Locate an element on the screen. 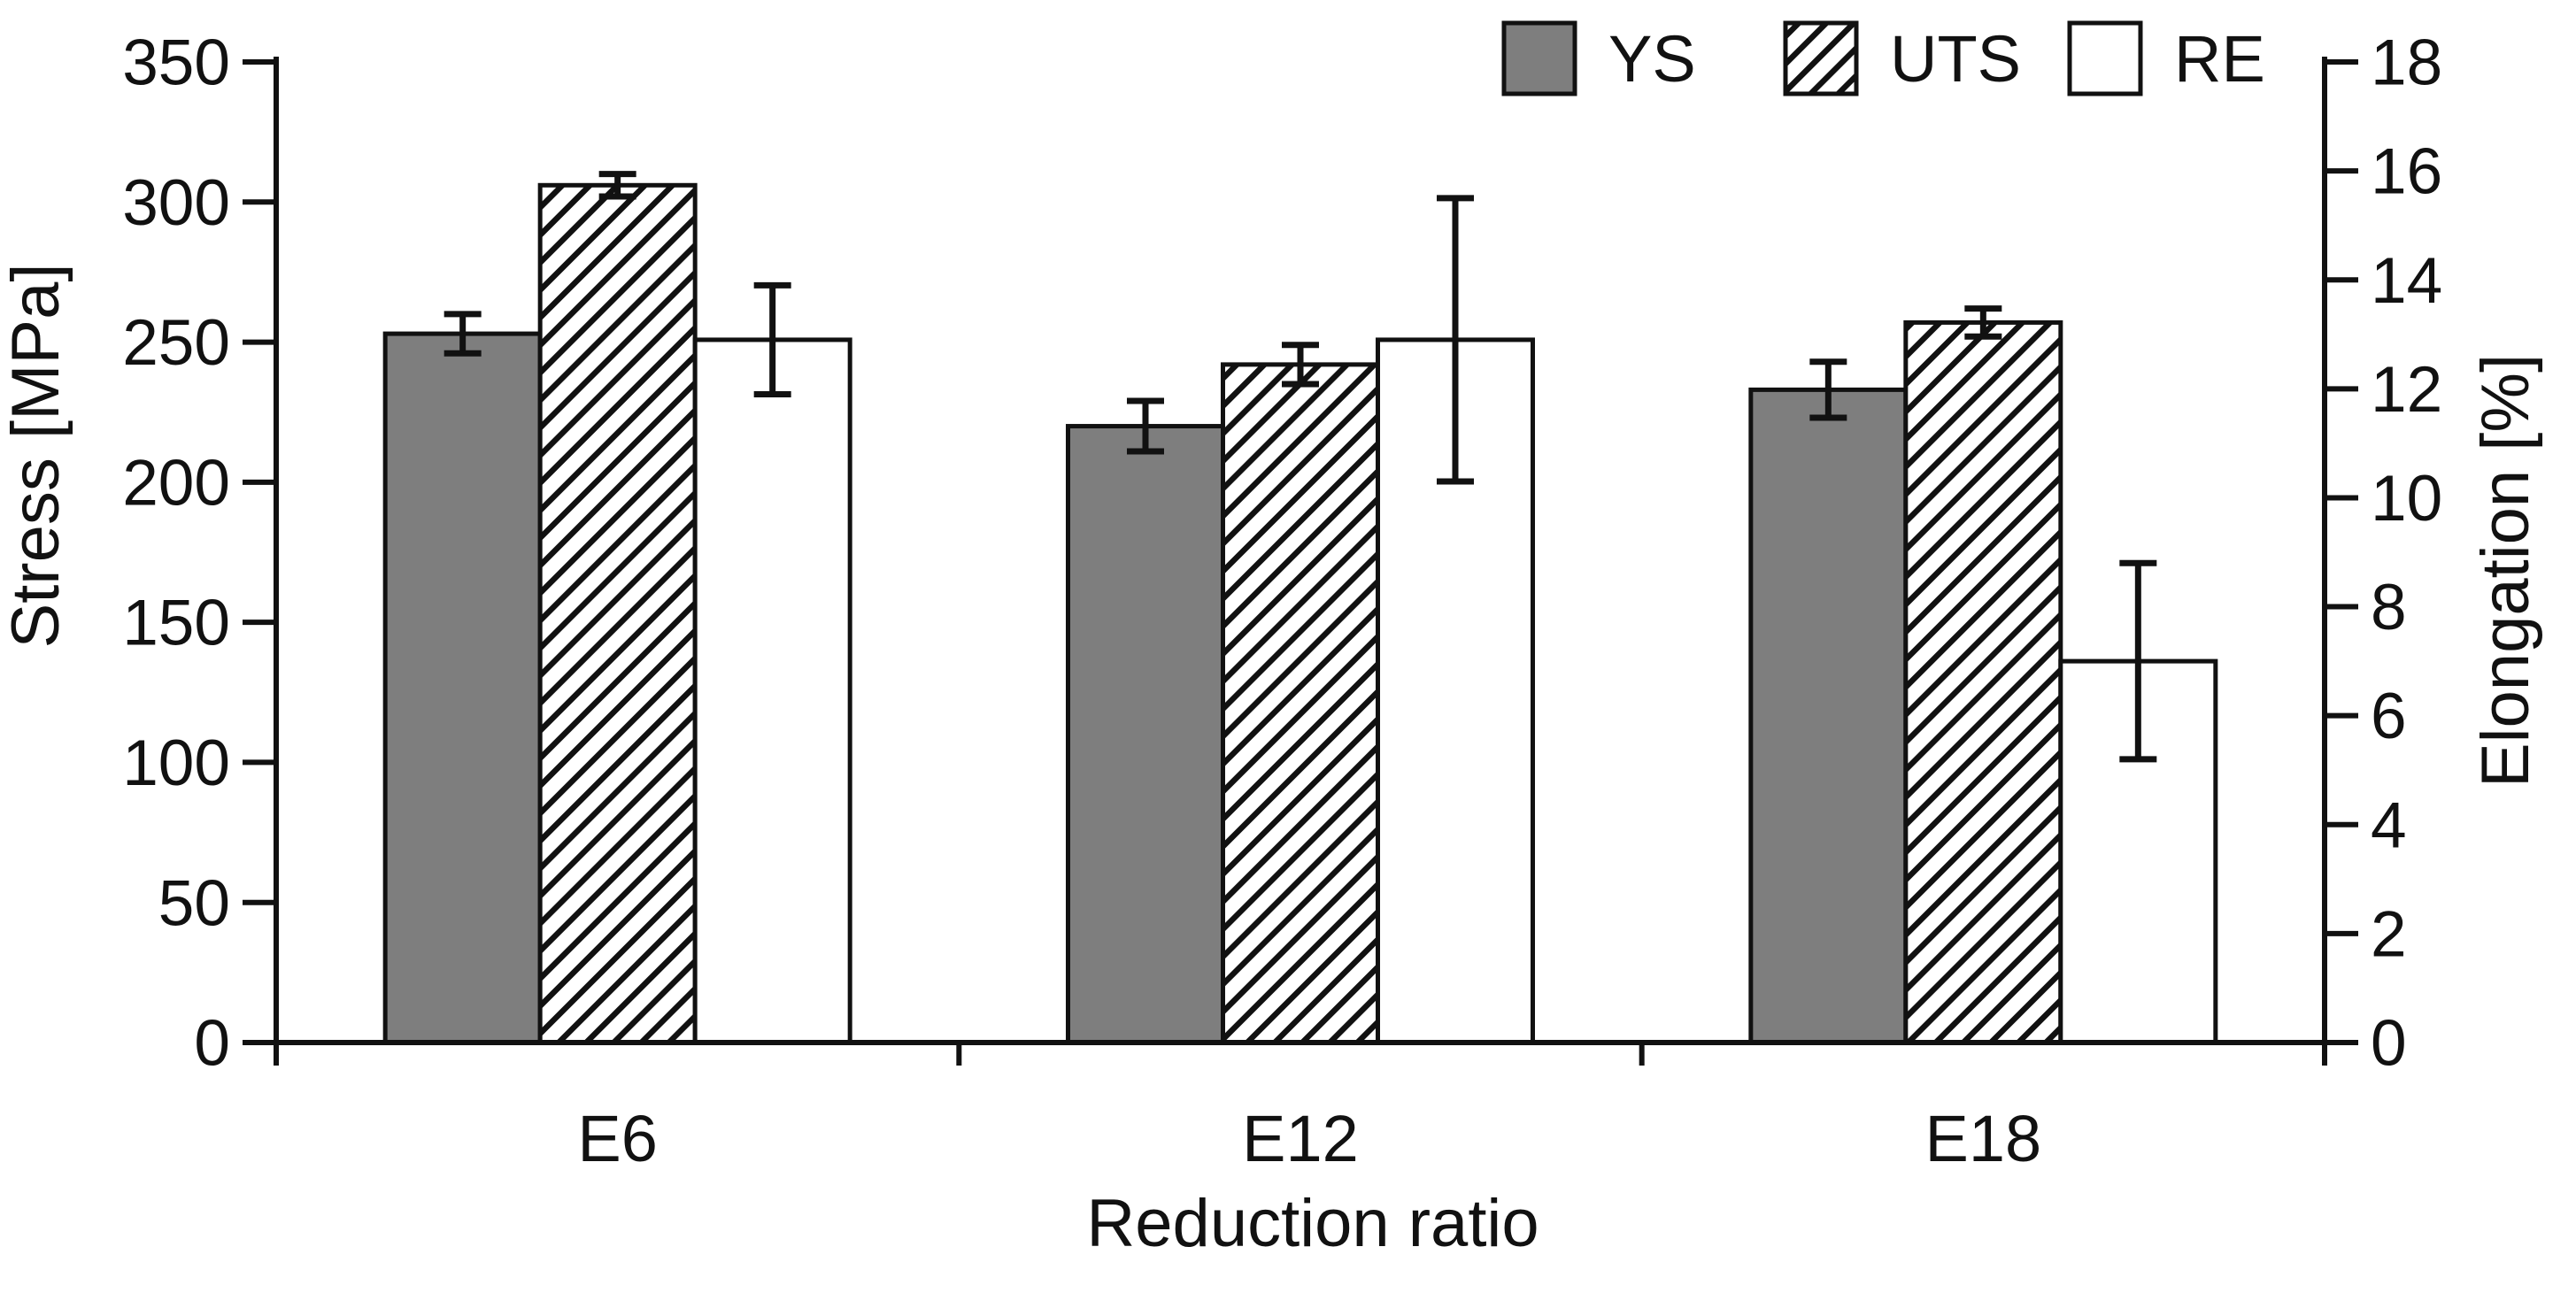 The width and height of the screenshot is (2576, 1293). right-axis-tick-label: 8 is located at coordinates (2389, 607).